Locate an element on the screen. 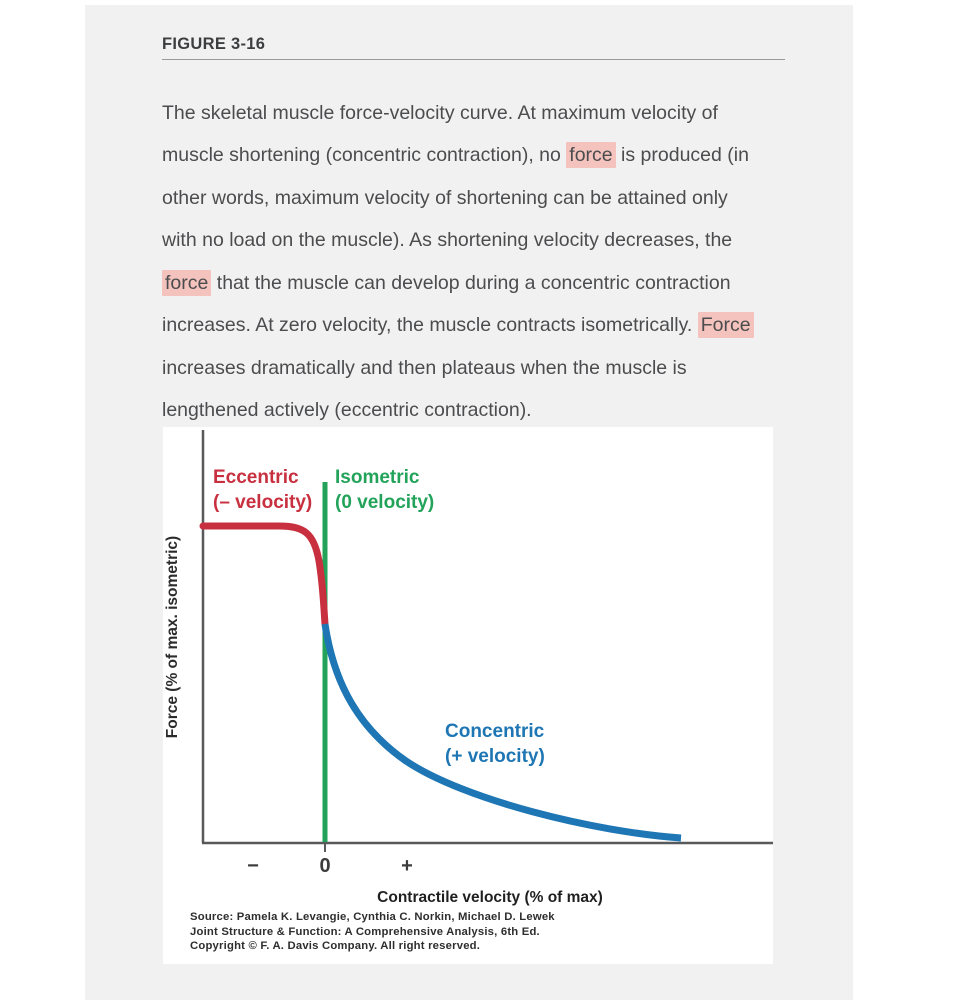 This screenshot has height=1000, width=956. x-axis-title: Contractile velocity (% of max) is located at coordinates (490, 897).